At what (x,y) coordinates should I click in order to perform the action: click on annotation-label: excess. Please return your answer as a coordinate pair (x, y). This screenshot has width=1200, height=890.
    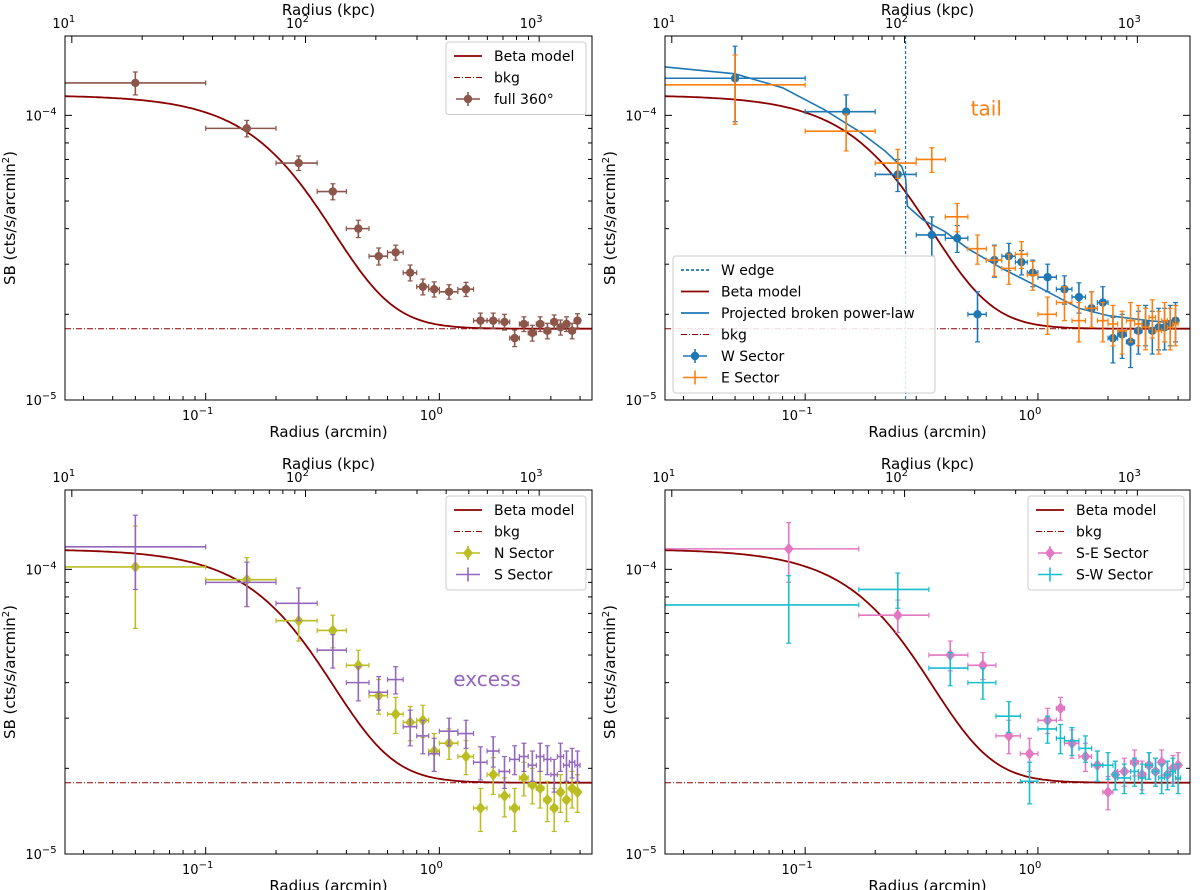
    Looking at the image, I should click on (487, 679).